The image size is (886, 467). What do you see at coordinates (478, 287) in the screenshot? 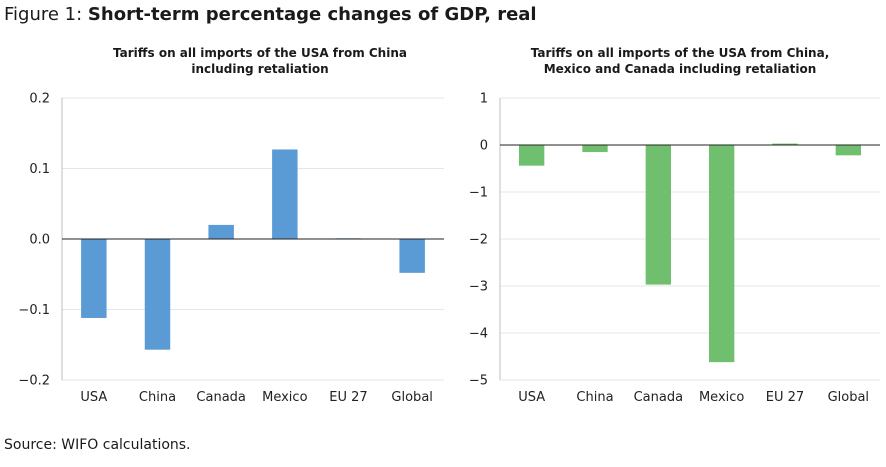
I see `right-y-tick-label: −3` at bounding box center [478, 287].